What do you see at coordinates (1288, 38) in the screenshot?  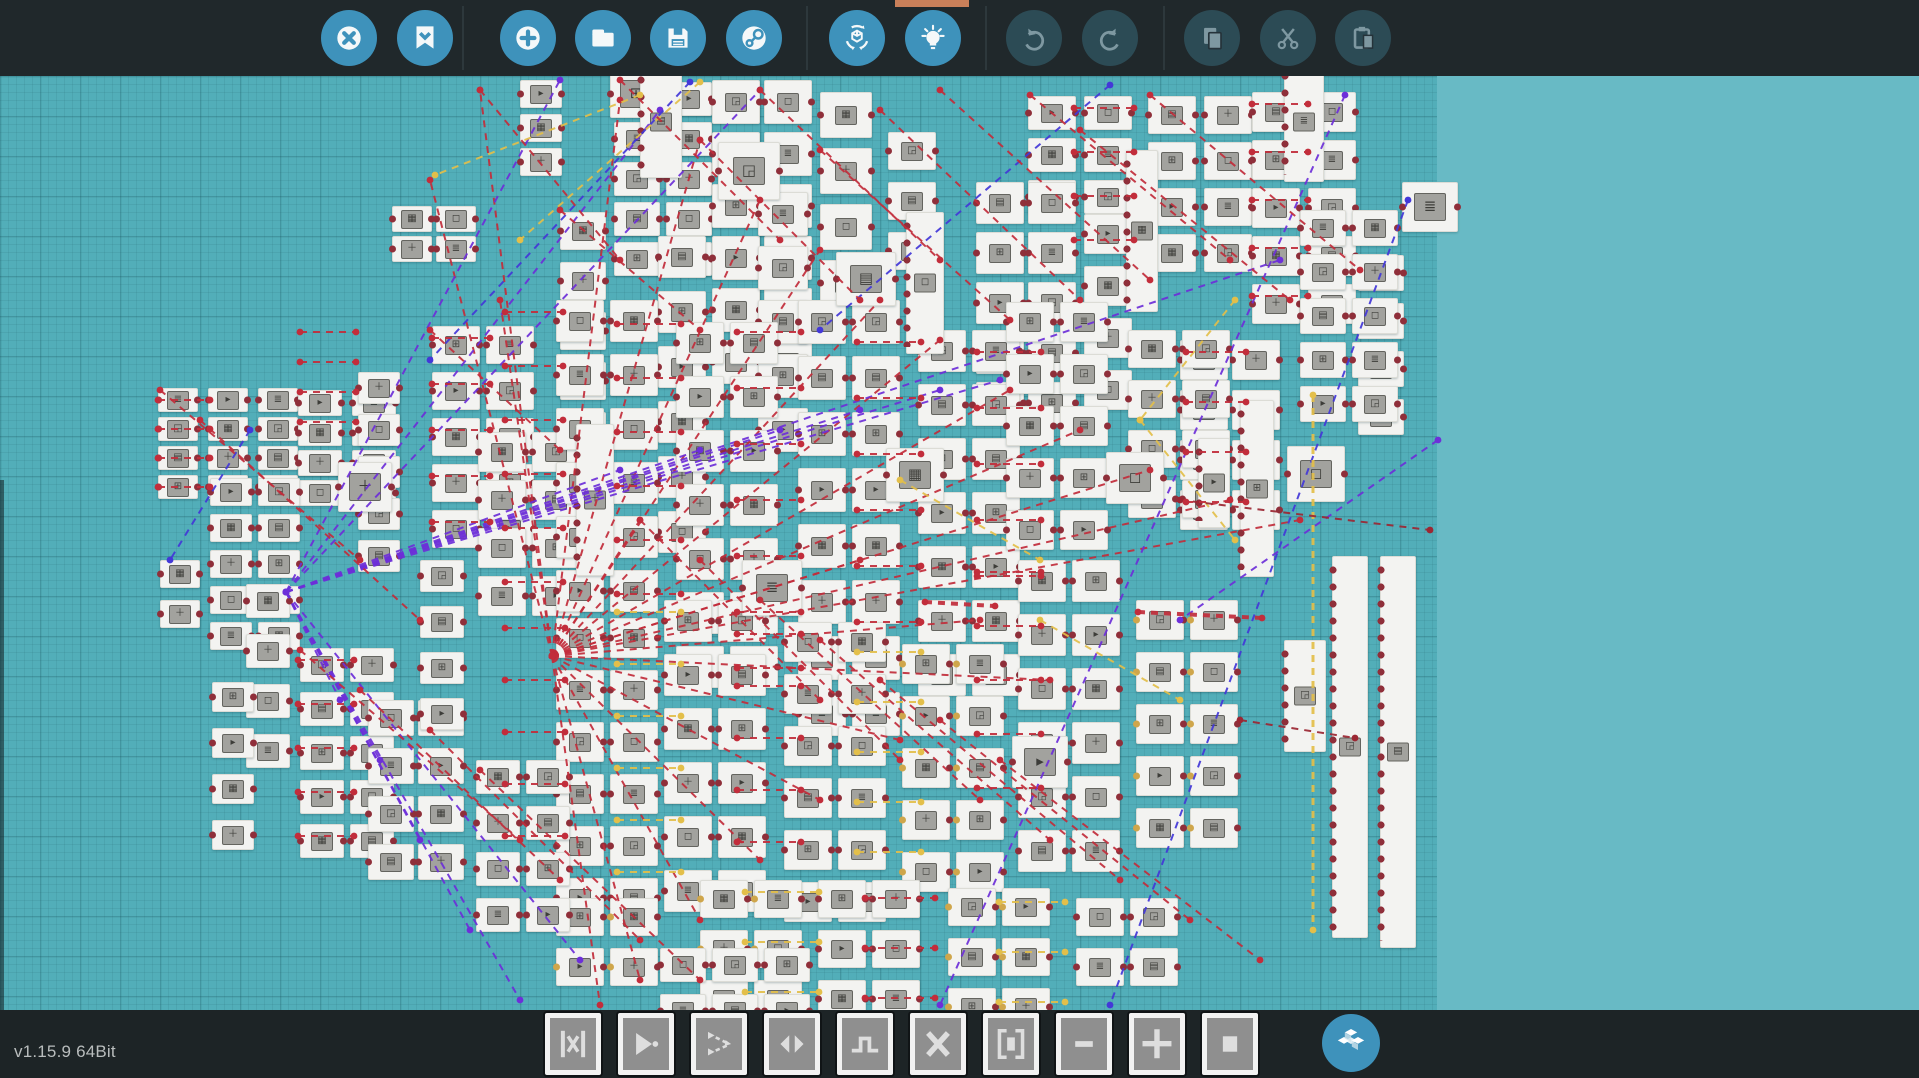 I see `cut-button` at bounding box center [1288, 38].